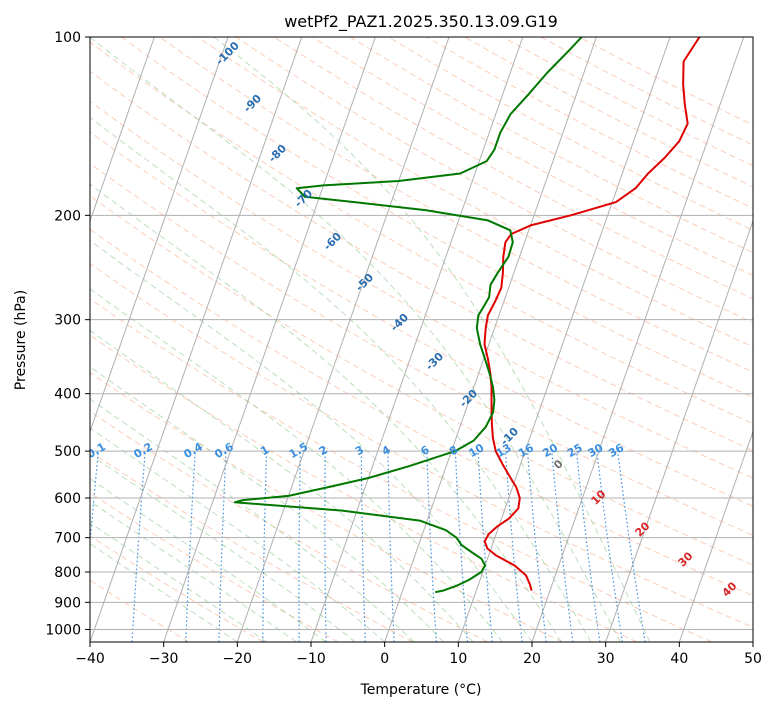 Image resolution: width=775 pixels, height=708 pixels. What do you see at coordinates (67, 334) in the screenshot?
I see `y-axis: 100 200 300 400 500 600 700 800 900 1000` at bounding box center [67, 334].